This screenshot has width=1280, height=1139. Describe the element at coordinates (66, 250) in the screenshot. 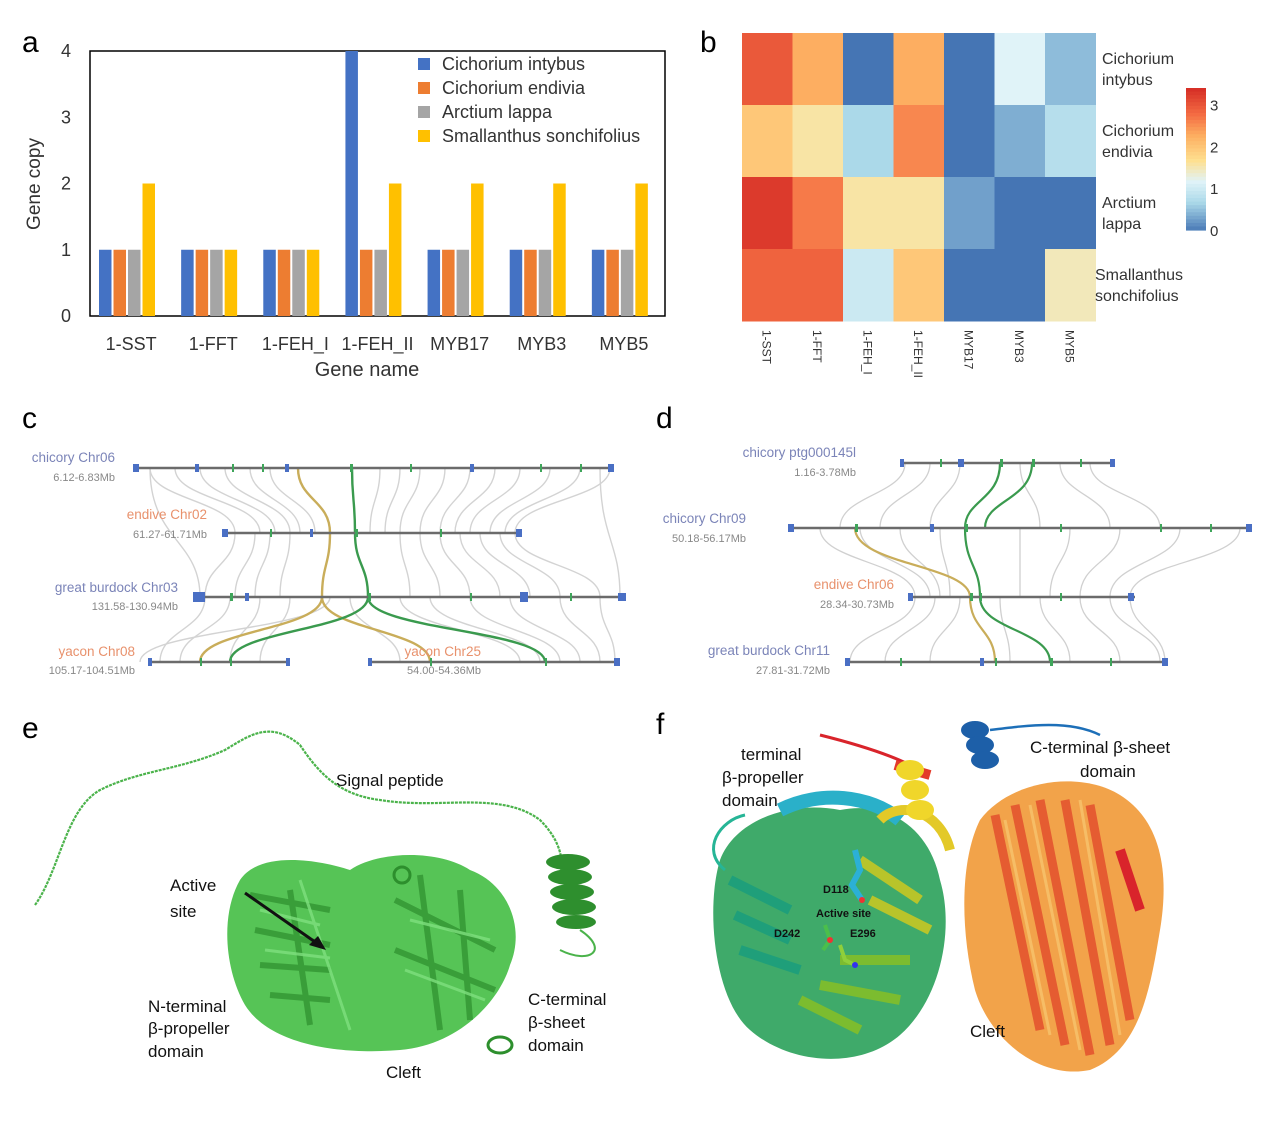

I see `y-tick-label: 1` at that location.